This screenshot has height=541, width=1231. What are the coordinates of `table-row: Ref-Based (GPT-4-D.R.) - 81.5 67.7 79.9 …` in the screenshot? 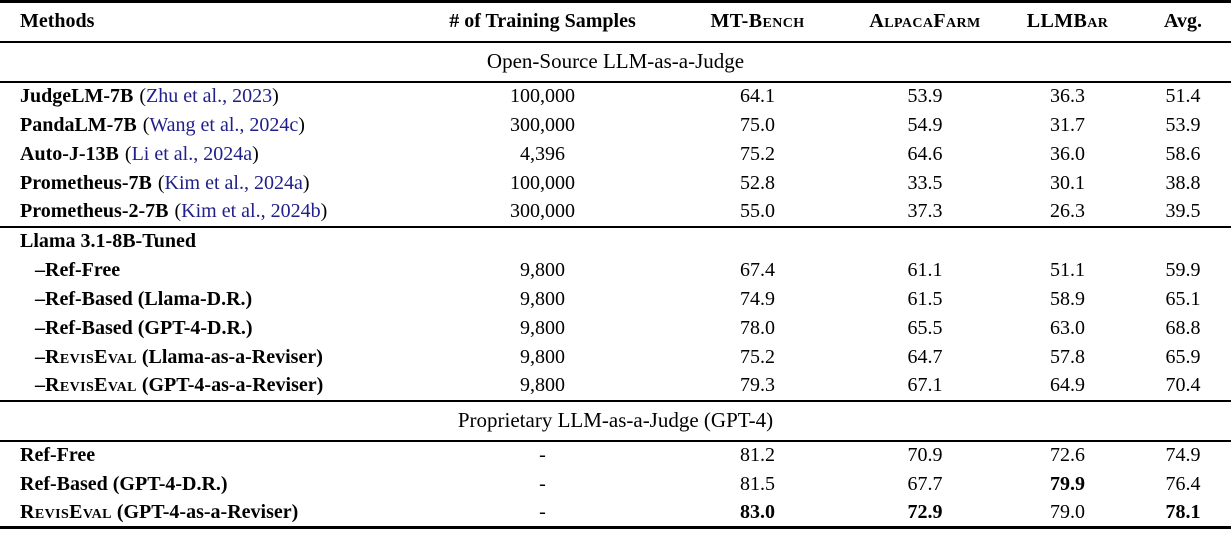 It's located at (615, 484).